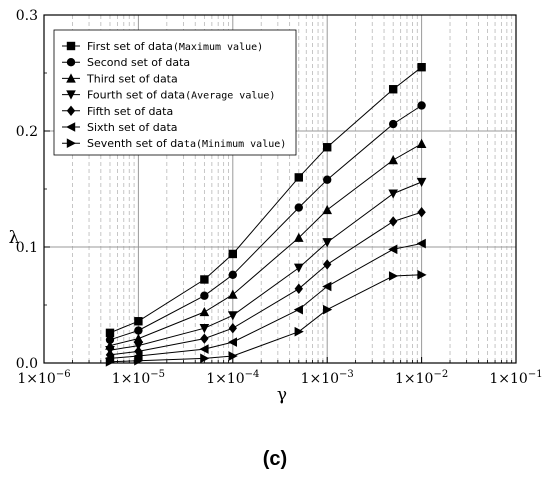  I want to click on y-tick-label: 0.1, so click(27, 248).